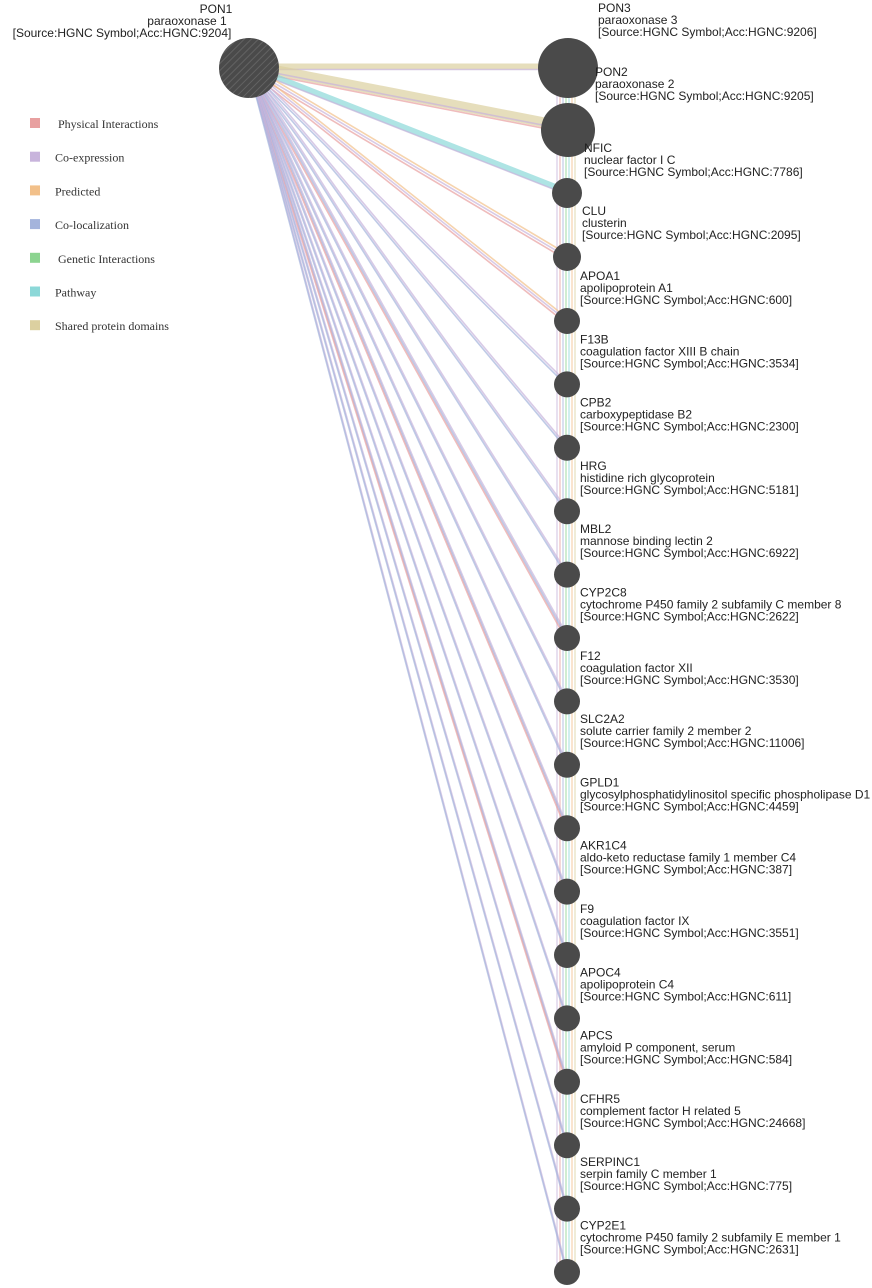  I want to click on edge-coloc-mbl2, so click(408, 323).